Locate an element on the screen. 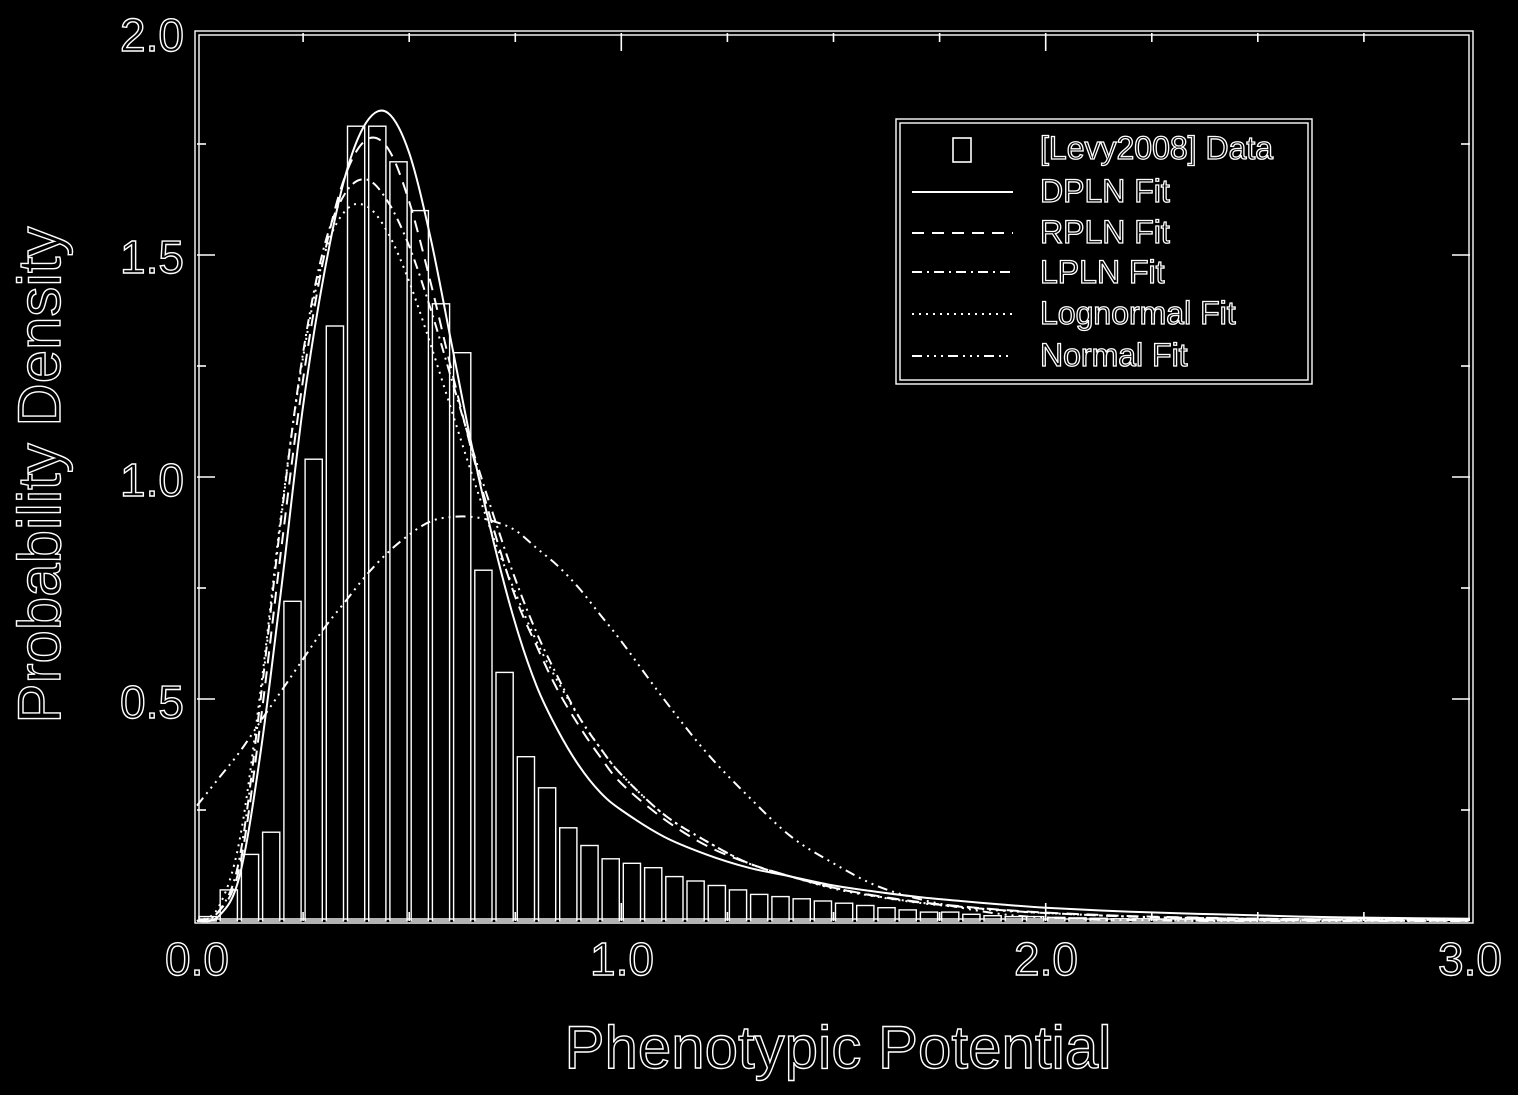 This screenshot has height=1095, width=1518. legend-frame-inner is located at coordinates (1104, 251).